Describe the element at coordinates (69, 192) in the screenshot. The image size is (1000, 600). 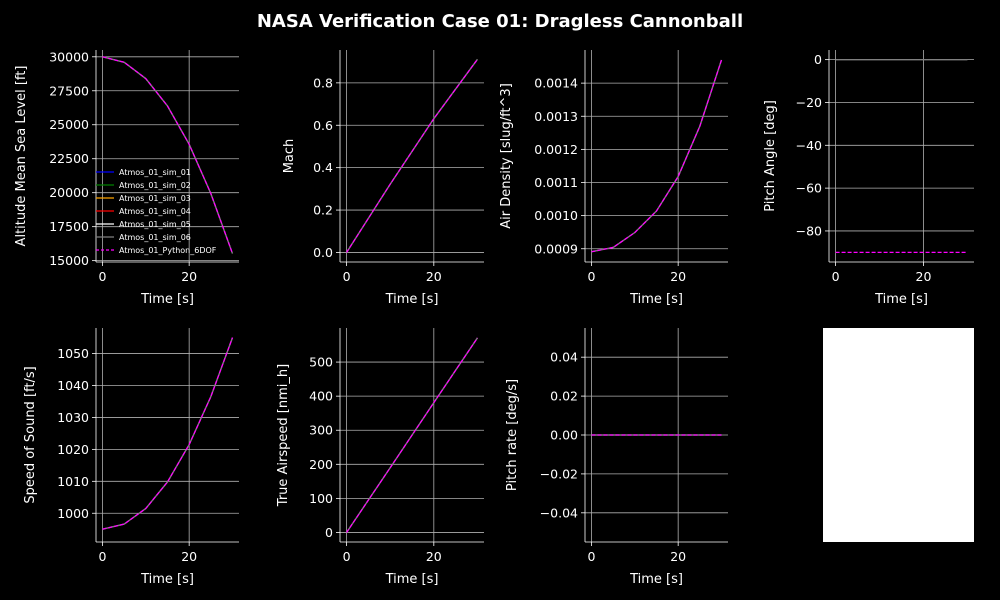
I see `y-tick-label: 20000` at that location.